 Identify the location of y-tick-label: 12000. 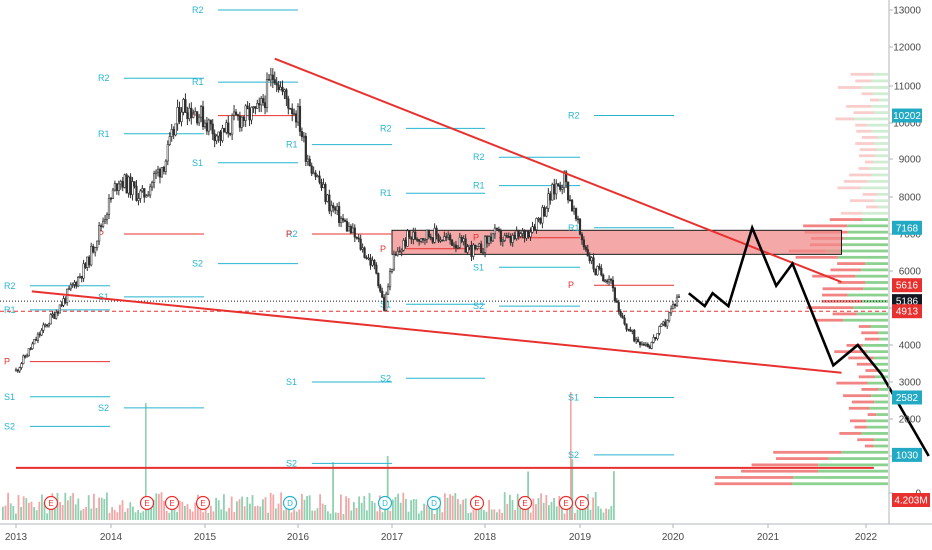
(907, 48).